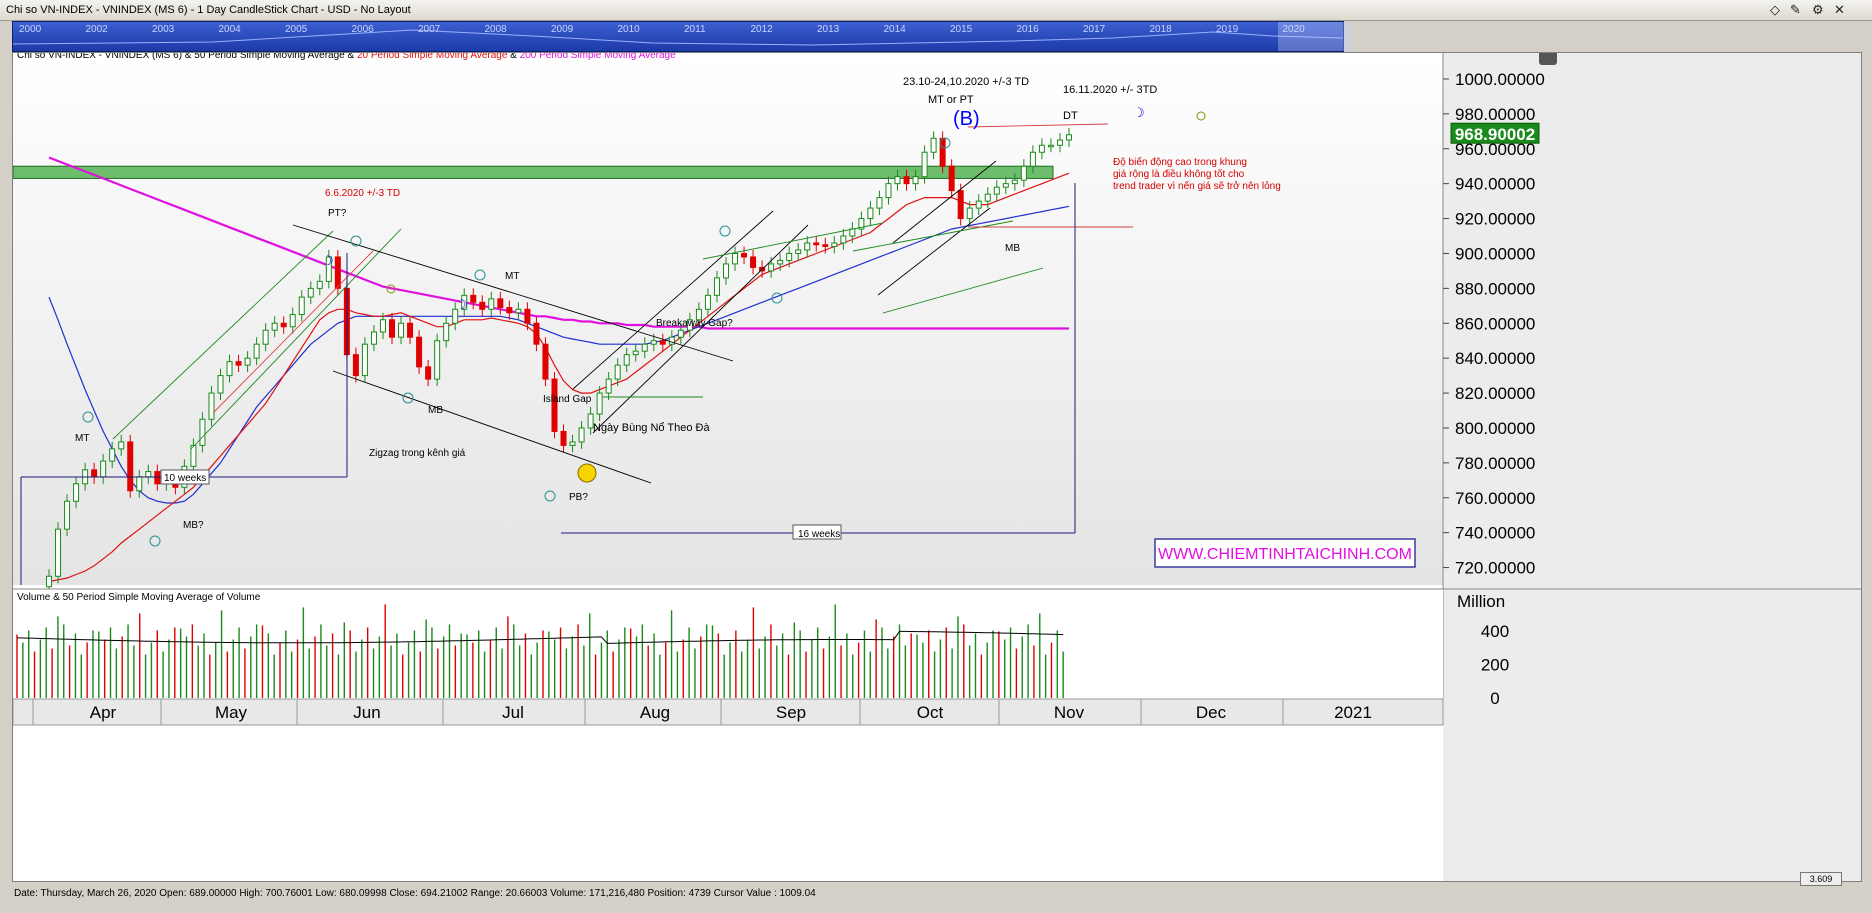  What do you see at coordinates (1495, 358) in the screenshot?
I see `price-tick-label: 840.00000` at bounding box center [1495, 358].